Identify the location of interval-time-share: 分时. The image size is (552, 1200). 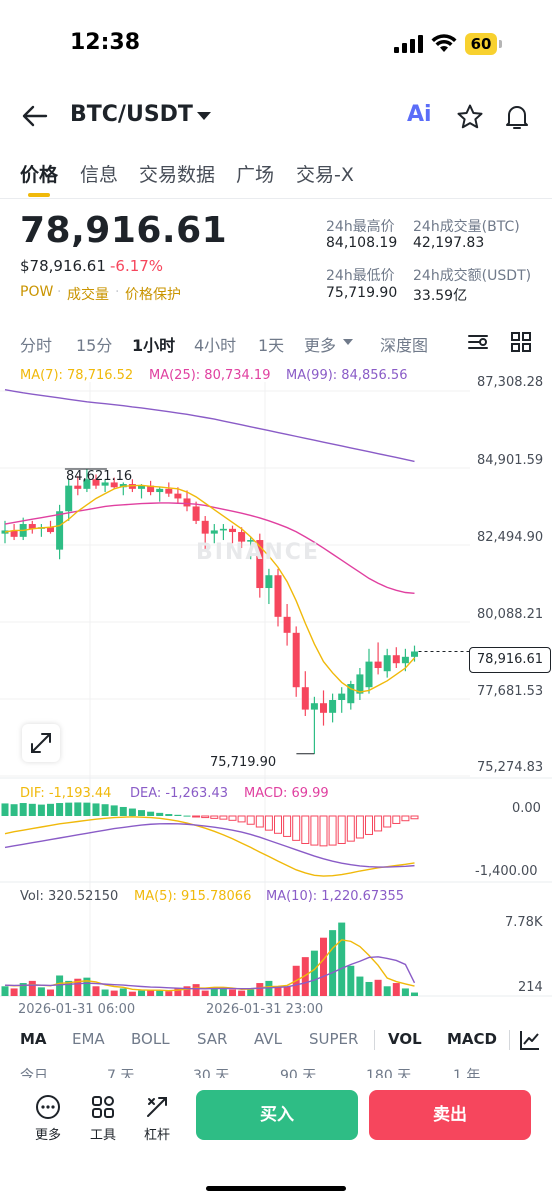
(36, 345).